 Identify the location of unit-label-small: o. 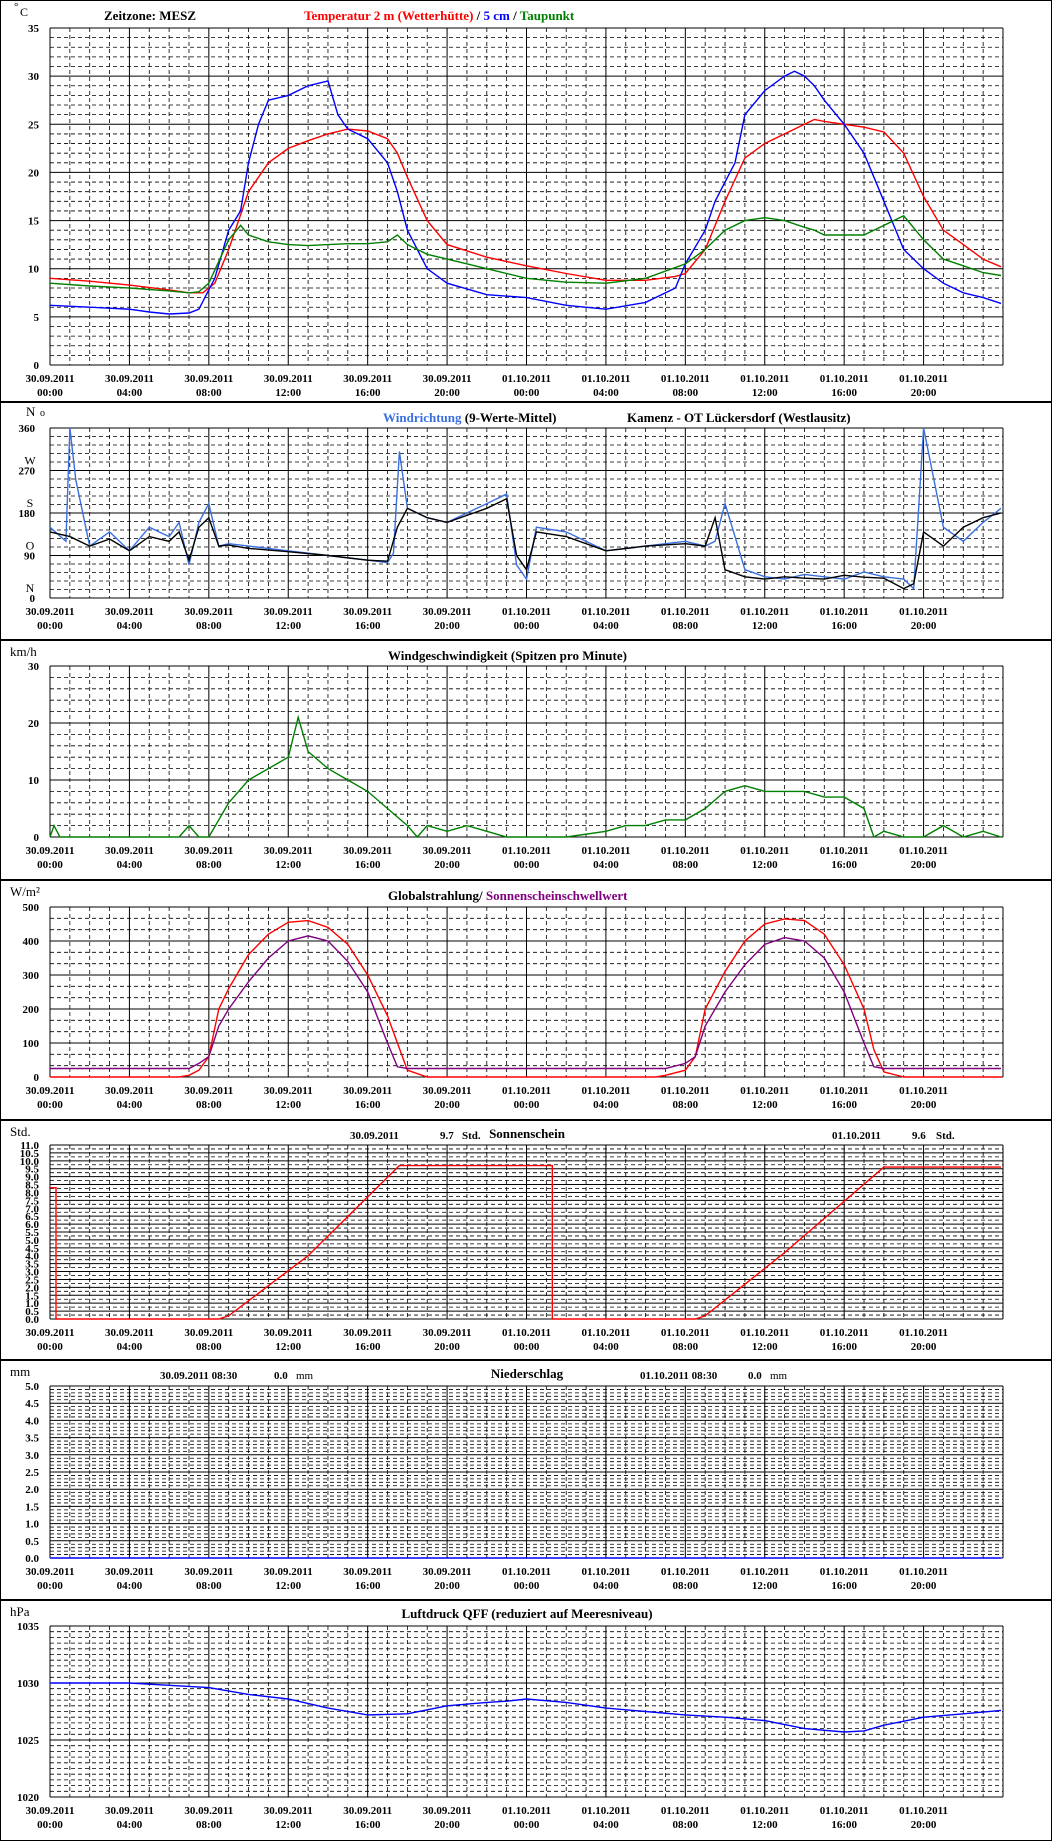
(42, 413).